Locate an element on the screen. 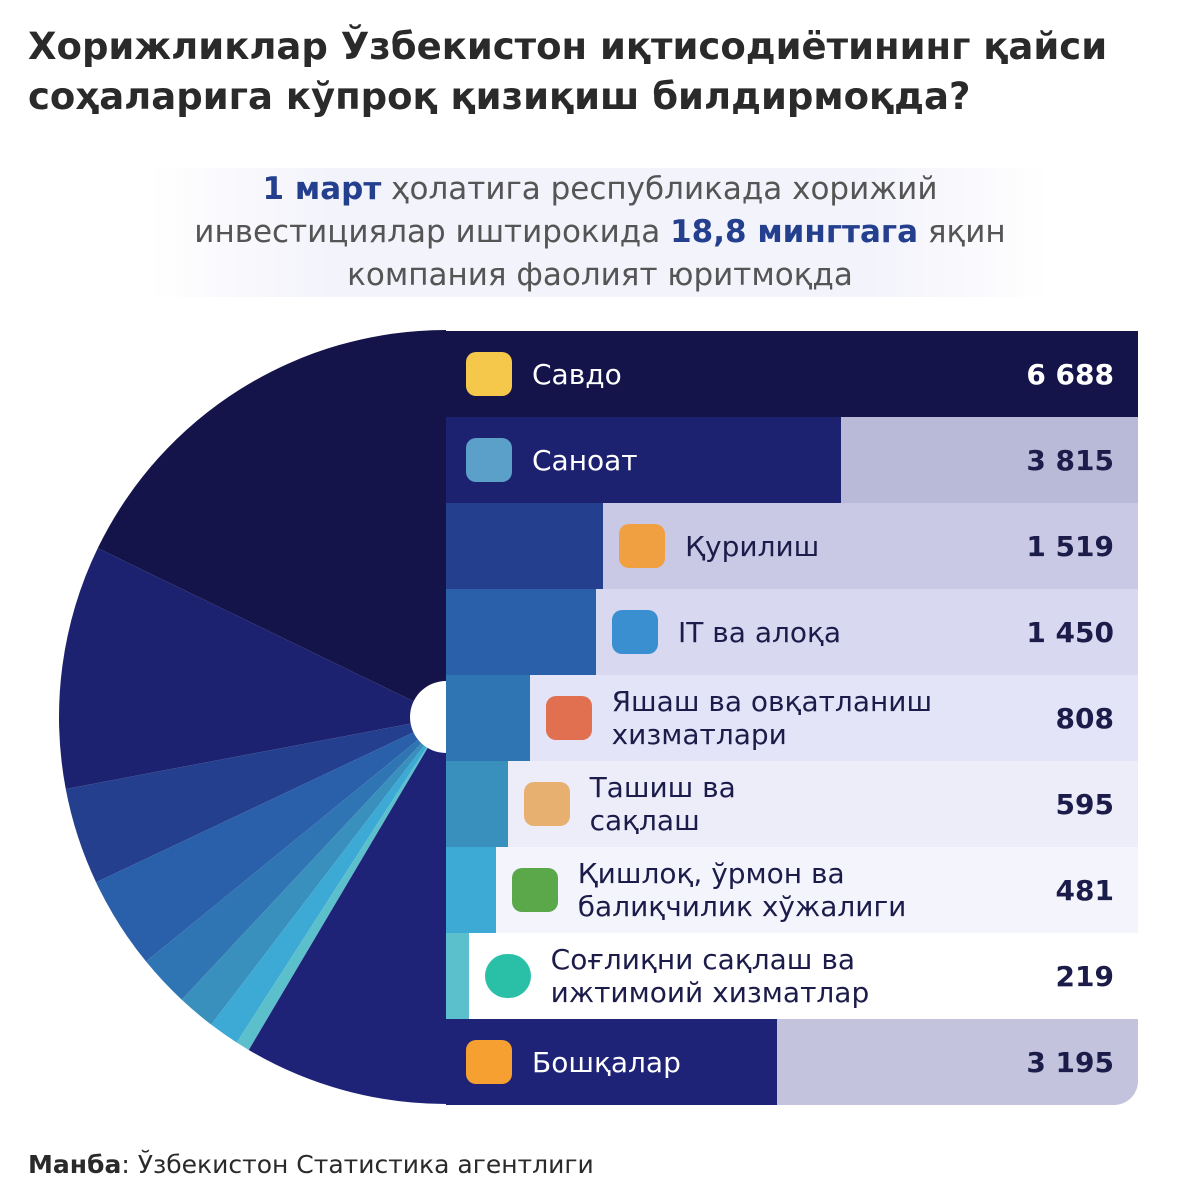  value-label: 3 195 is located at coordinates (1070, 1062).